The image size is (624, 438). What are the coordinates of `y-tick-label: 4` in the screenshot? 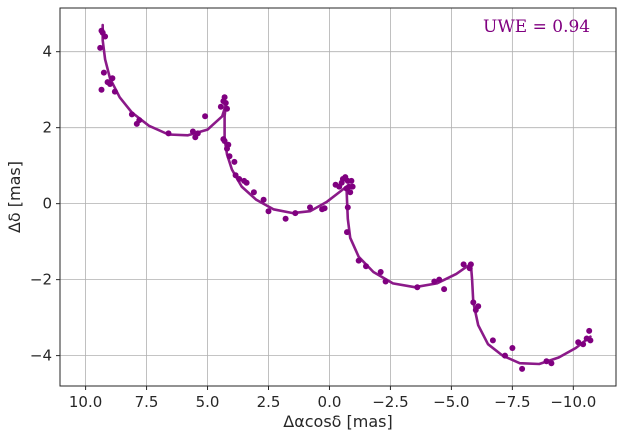 It's located at (47, 52).